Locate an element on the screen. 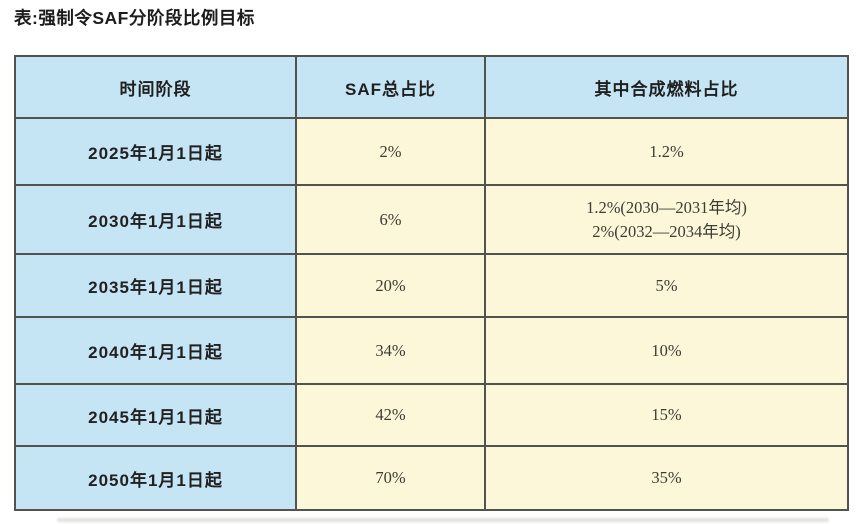  synthetic-value: 1.2% is located at coordinates (666, 151).